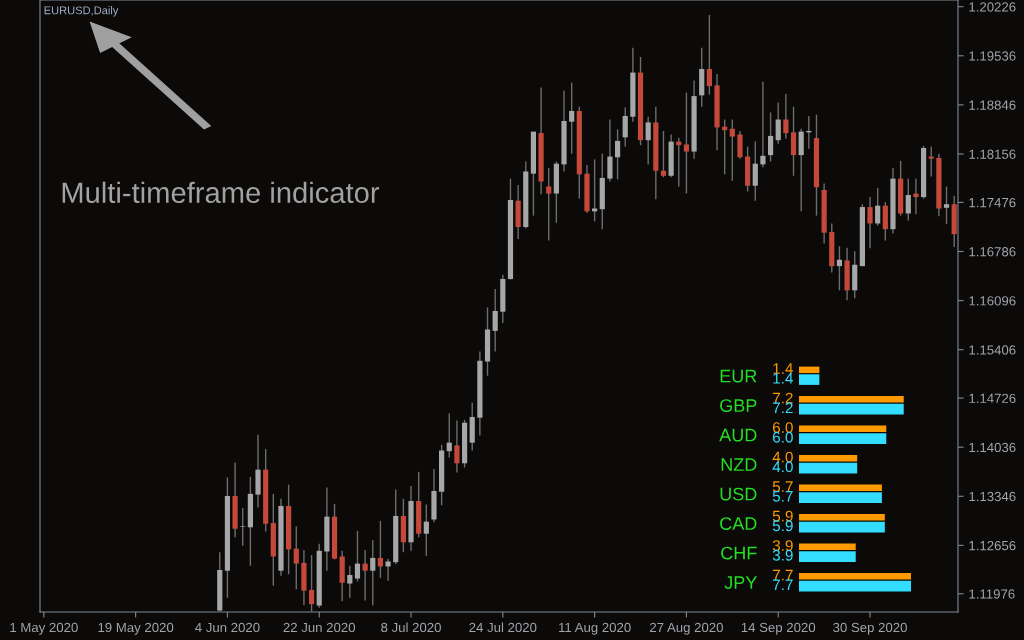  What do you see at coordinates (782, 555) in the screenshot?
I see `data-label: 3.9` at bounding box center [782, 555].